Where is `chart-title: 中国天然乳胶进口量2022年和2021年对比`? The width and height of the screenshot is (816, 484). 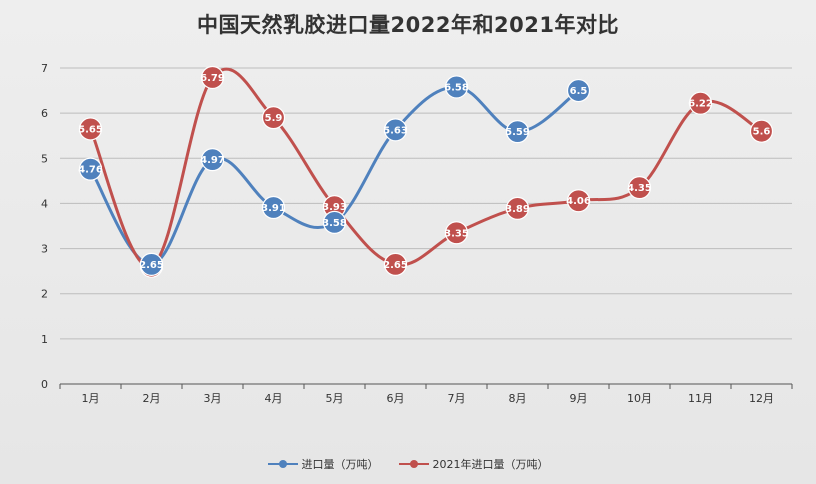
chart-title: 中国天然乳胶进口量2022年和2021年对比 is located at coordinates (408, 25).